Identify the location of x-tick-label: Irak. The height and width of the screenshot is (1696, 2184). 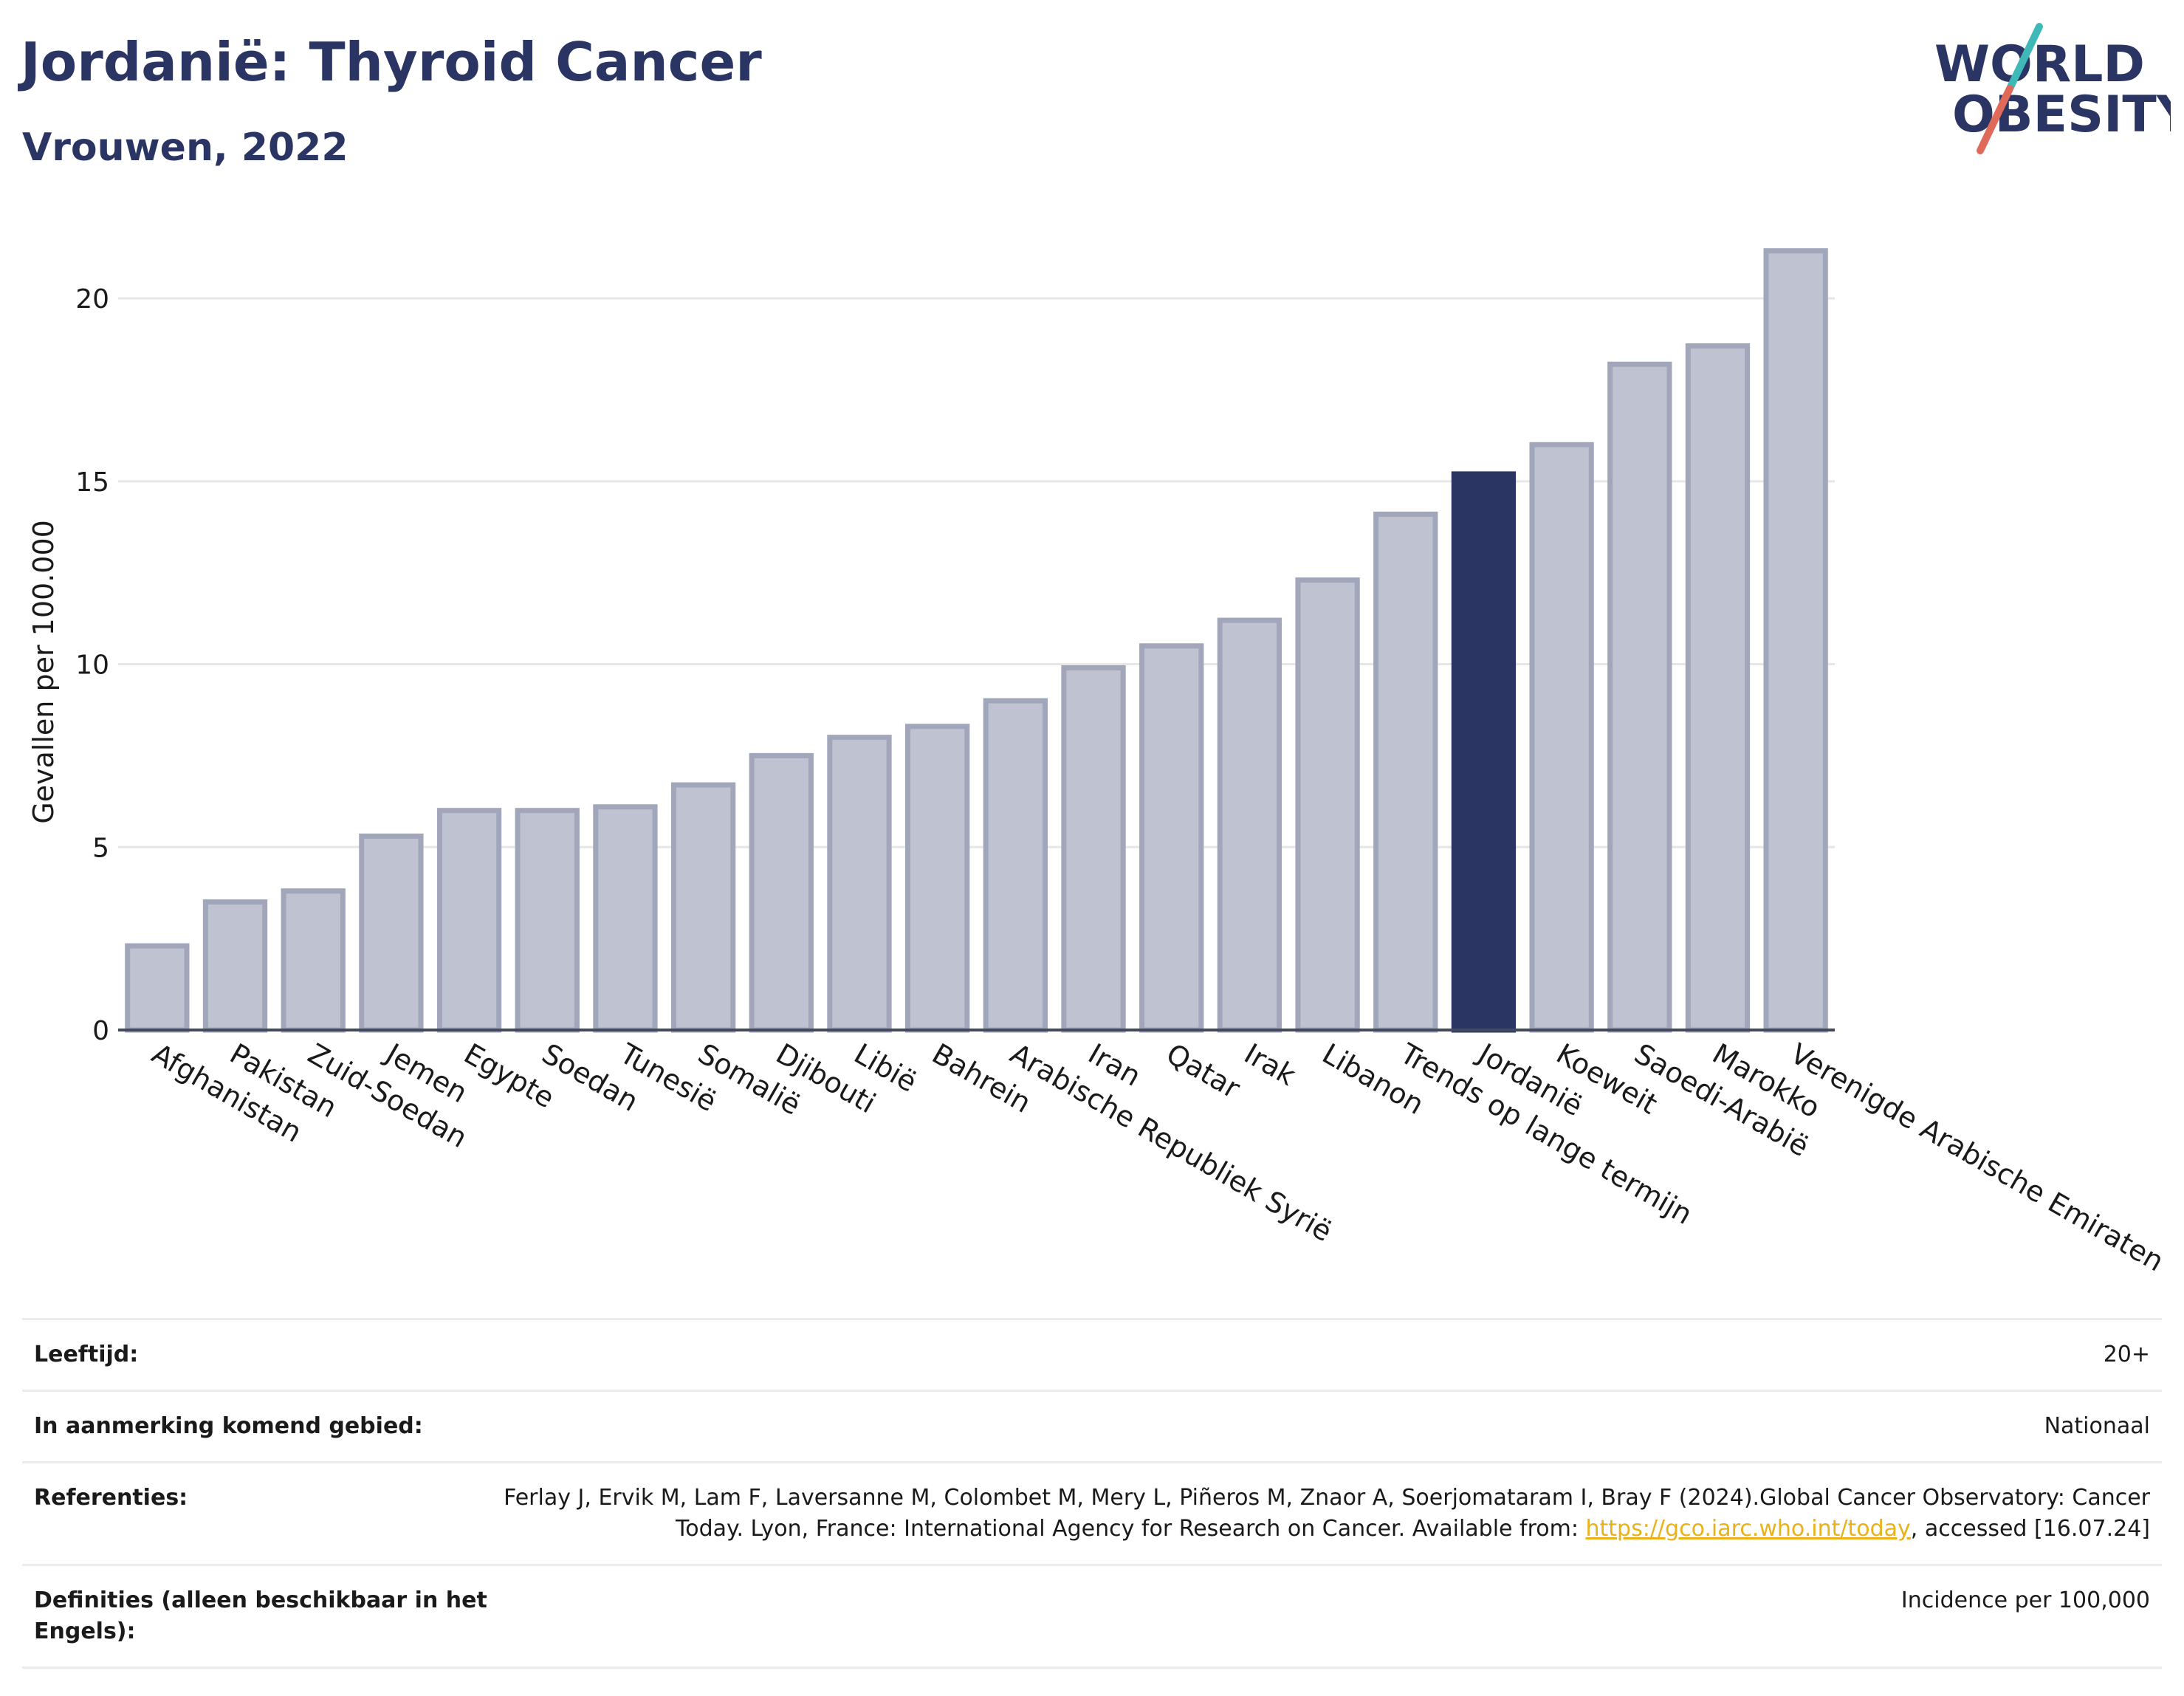
(1270, 1064).